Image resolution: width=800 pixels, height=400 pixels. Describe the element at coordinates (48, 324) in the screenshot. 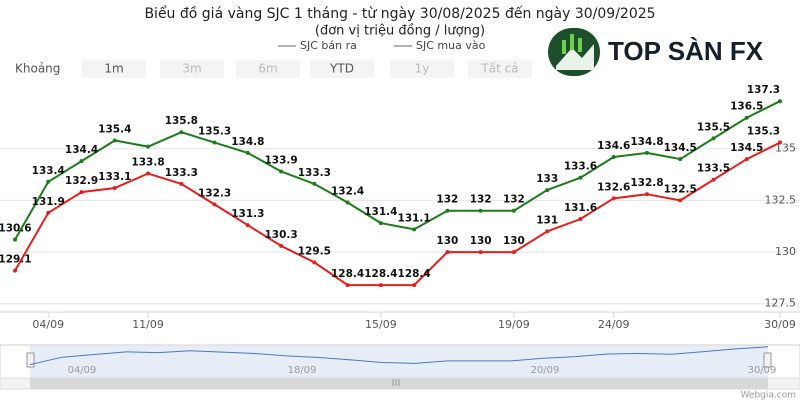

I see `x-tick-label: 04/09` at that location.